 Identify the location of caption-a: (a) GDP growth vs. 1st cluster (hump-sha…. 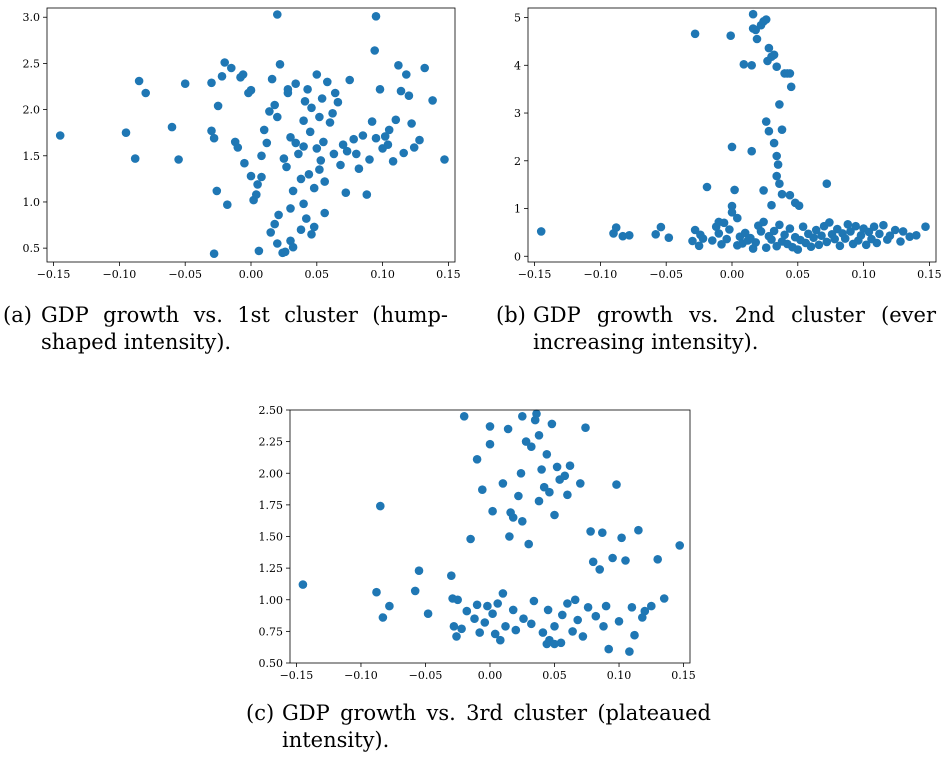
(225, 332).